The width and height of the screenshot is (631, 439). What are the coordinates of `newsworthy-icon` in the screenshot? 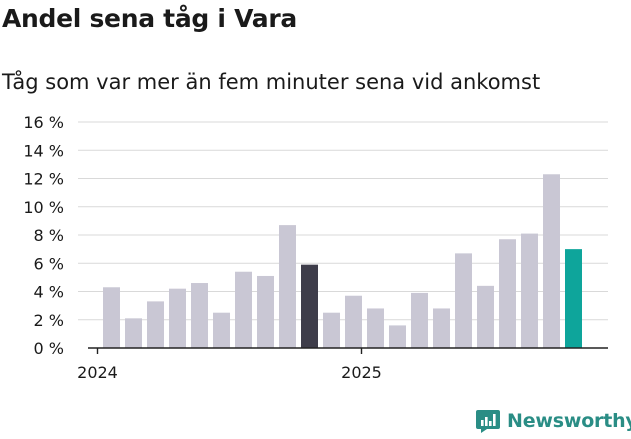 It's located at (488, 421).